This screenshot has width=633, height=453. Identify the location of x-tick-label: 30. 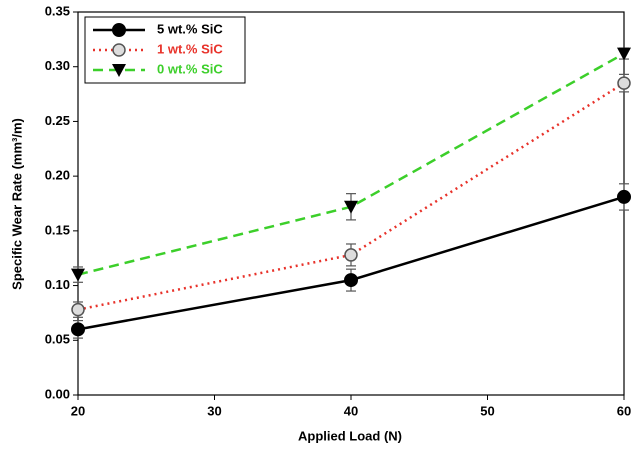
(214, 410).